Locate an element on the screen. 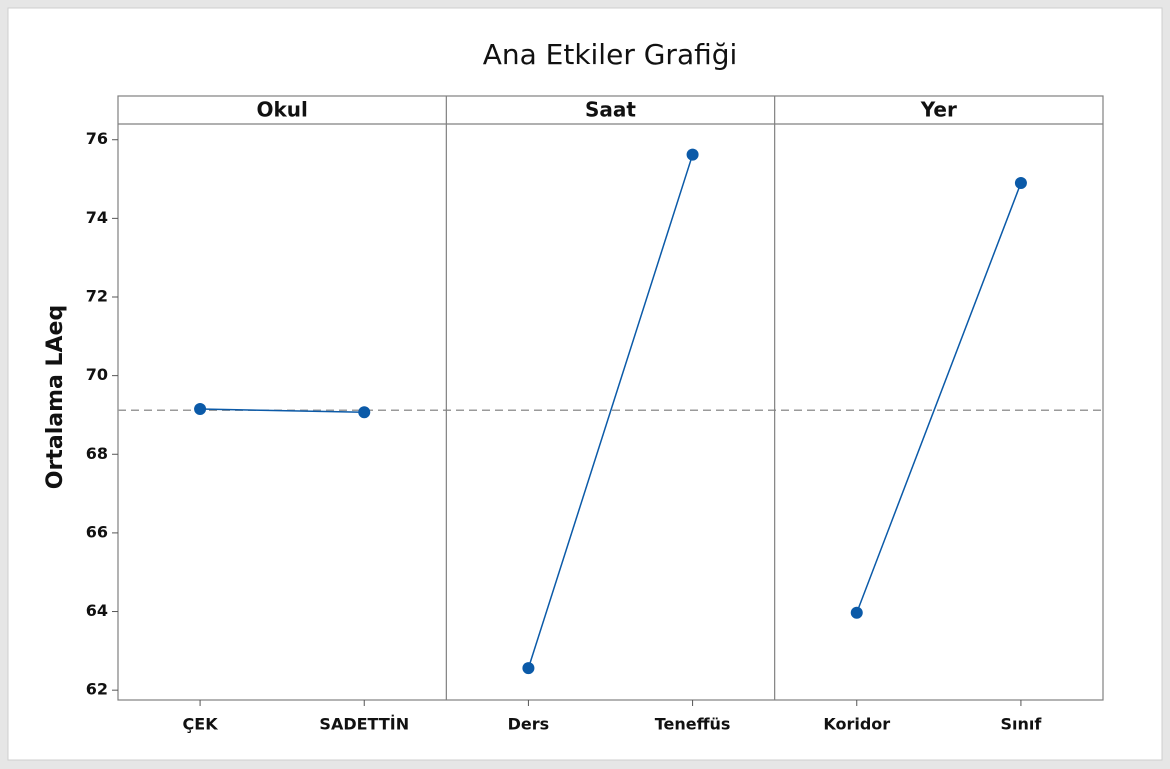 This screenshot has width=1170, height=769. y-tick-label: 74 is located at coordinates (97, 217).